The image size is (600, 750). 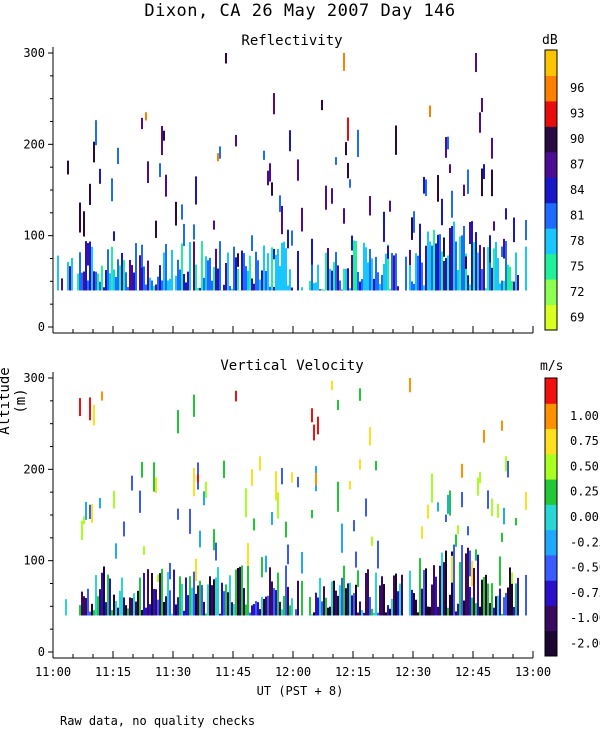 What do you see at coordinates (233, 672) in the screenshot?
I see `x-tick-label: 11:45` at bounding box center [233, 672].